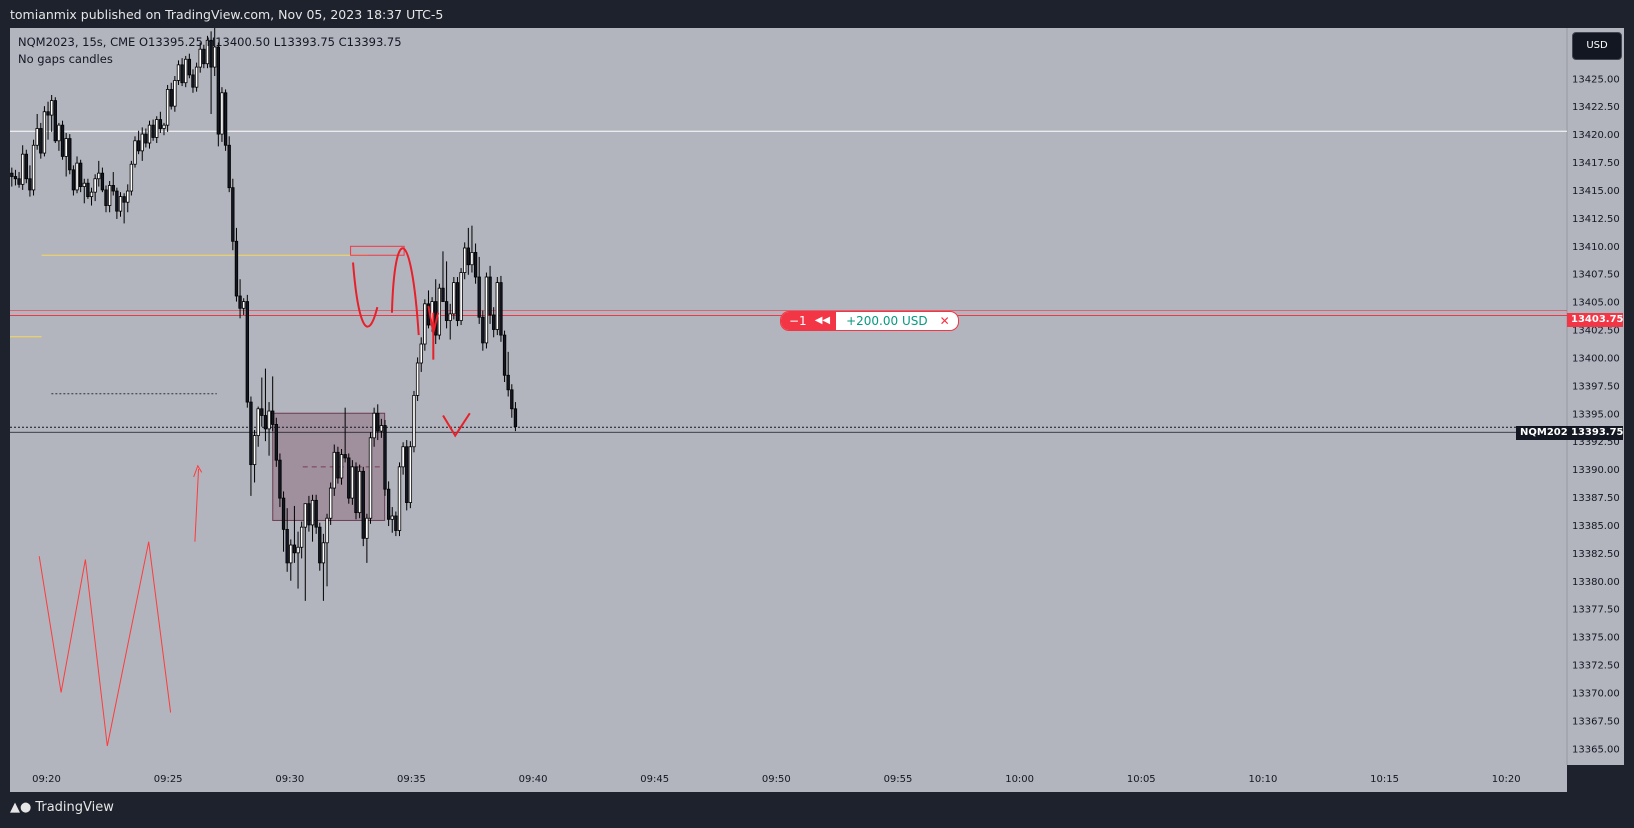  Describe the element at coordinates (1596, 358) in the screenshot. I see `y-tick-label: 13400.00` at that location.